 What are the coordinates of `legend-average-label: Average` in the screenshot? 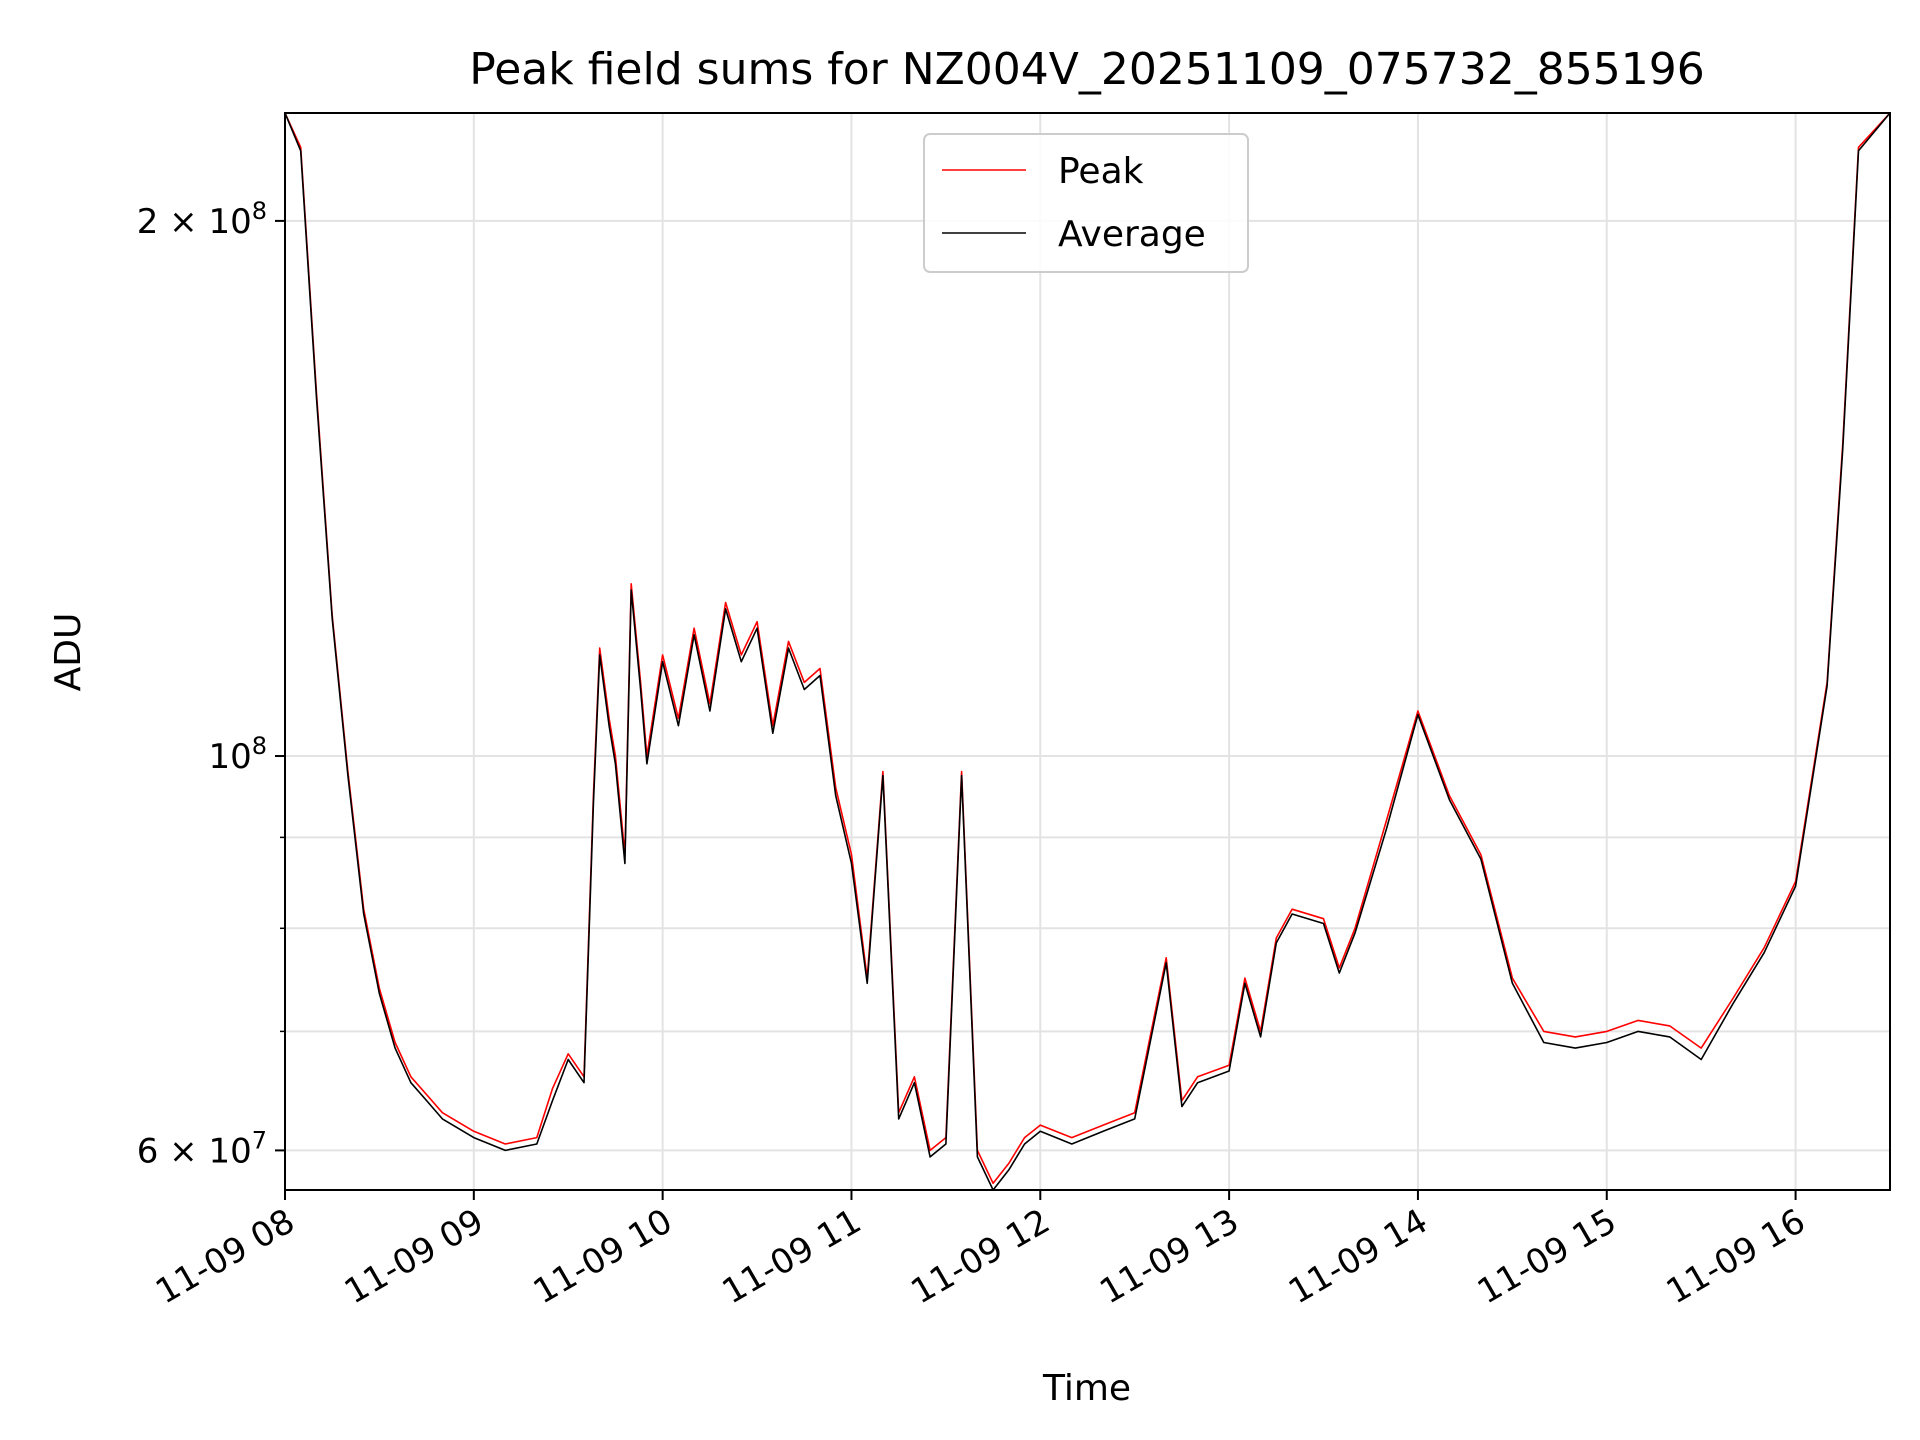 It's located at (1132, 234).